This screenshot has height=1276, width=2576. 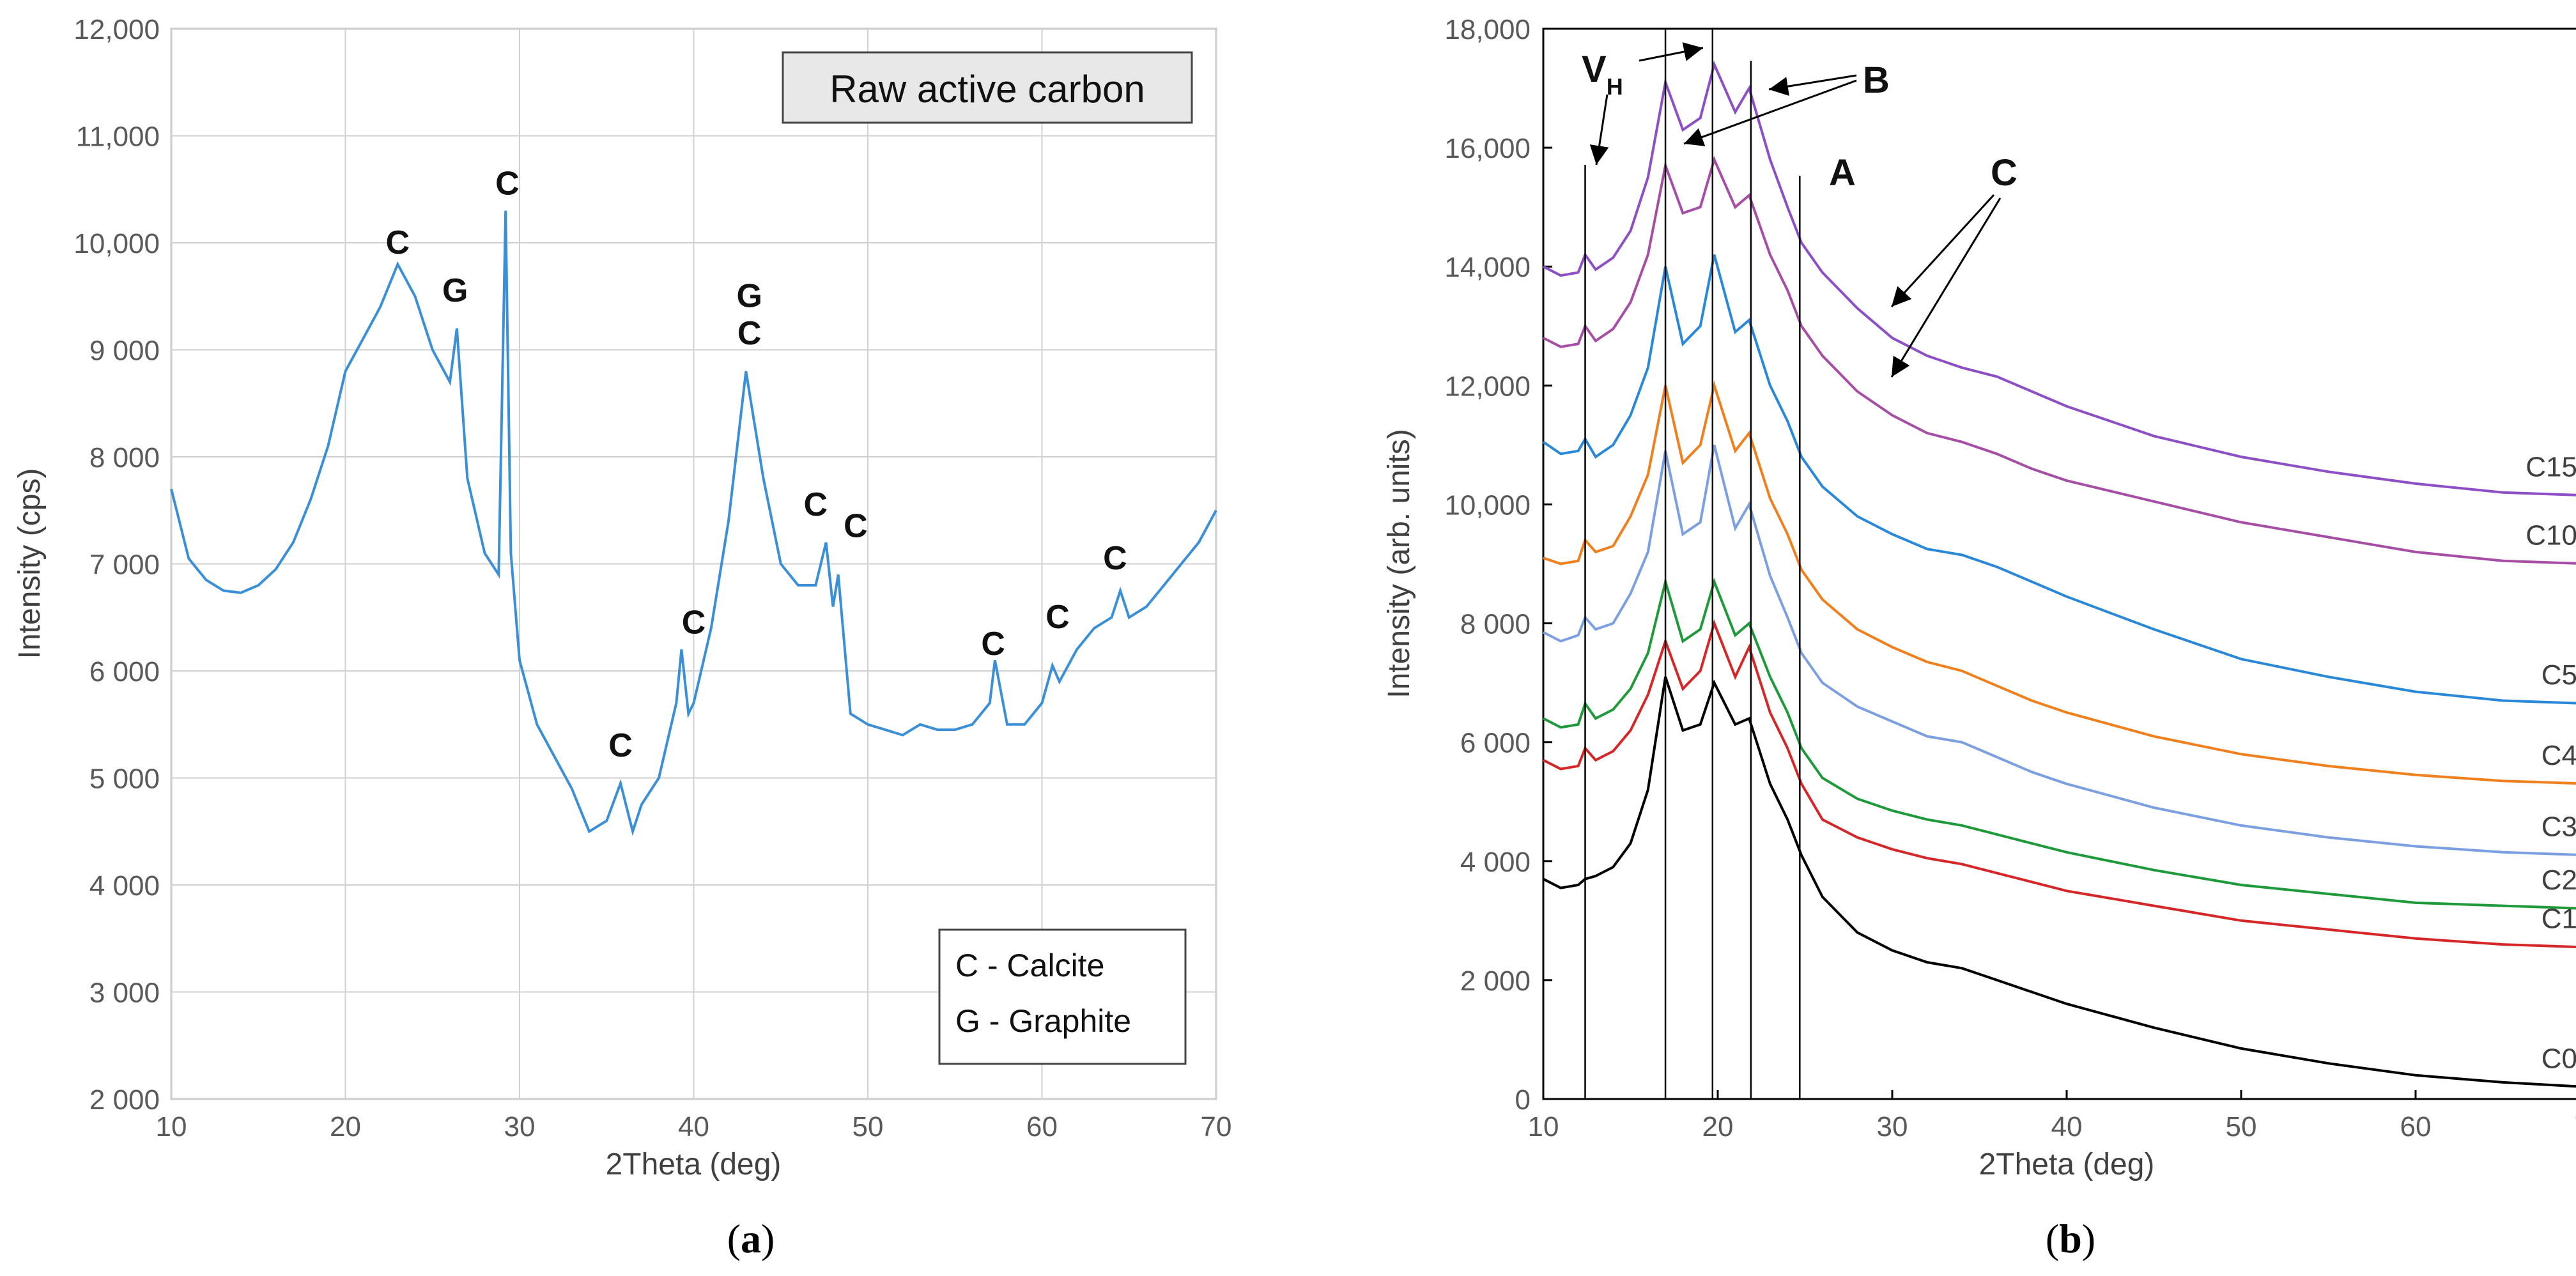 I want to click on chart-a-x-tick-label: 20, so click(x=345, y=1127).